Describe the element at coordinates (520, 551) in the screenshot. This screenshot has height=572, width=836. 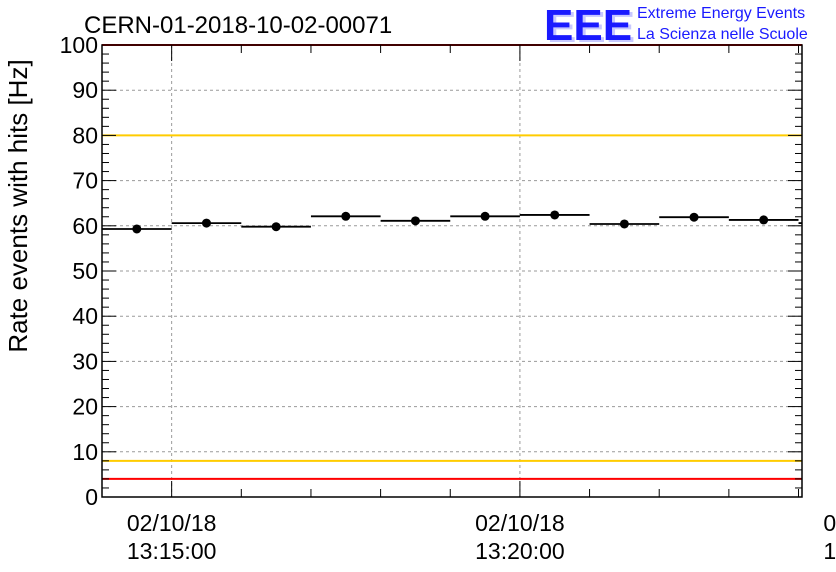
I see `x-tick-label-time: 13:20:00` at that location.